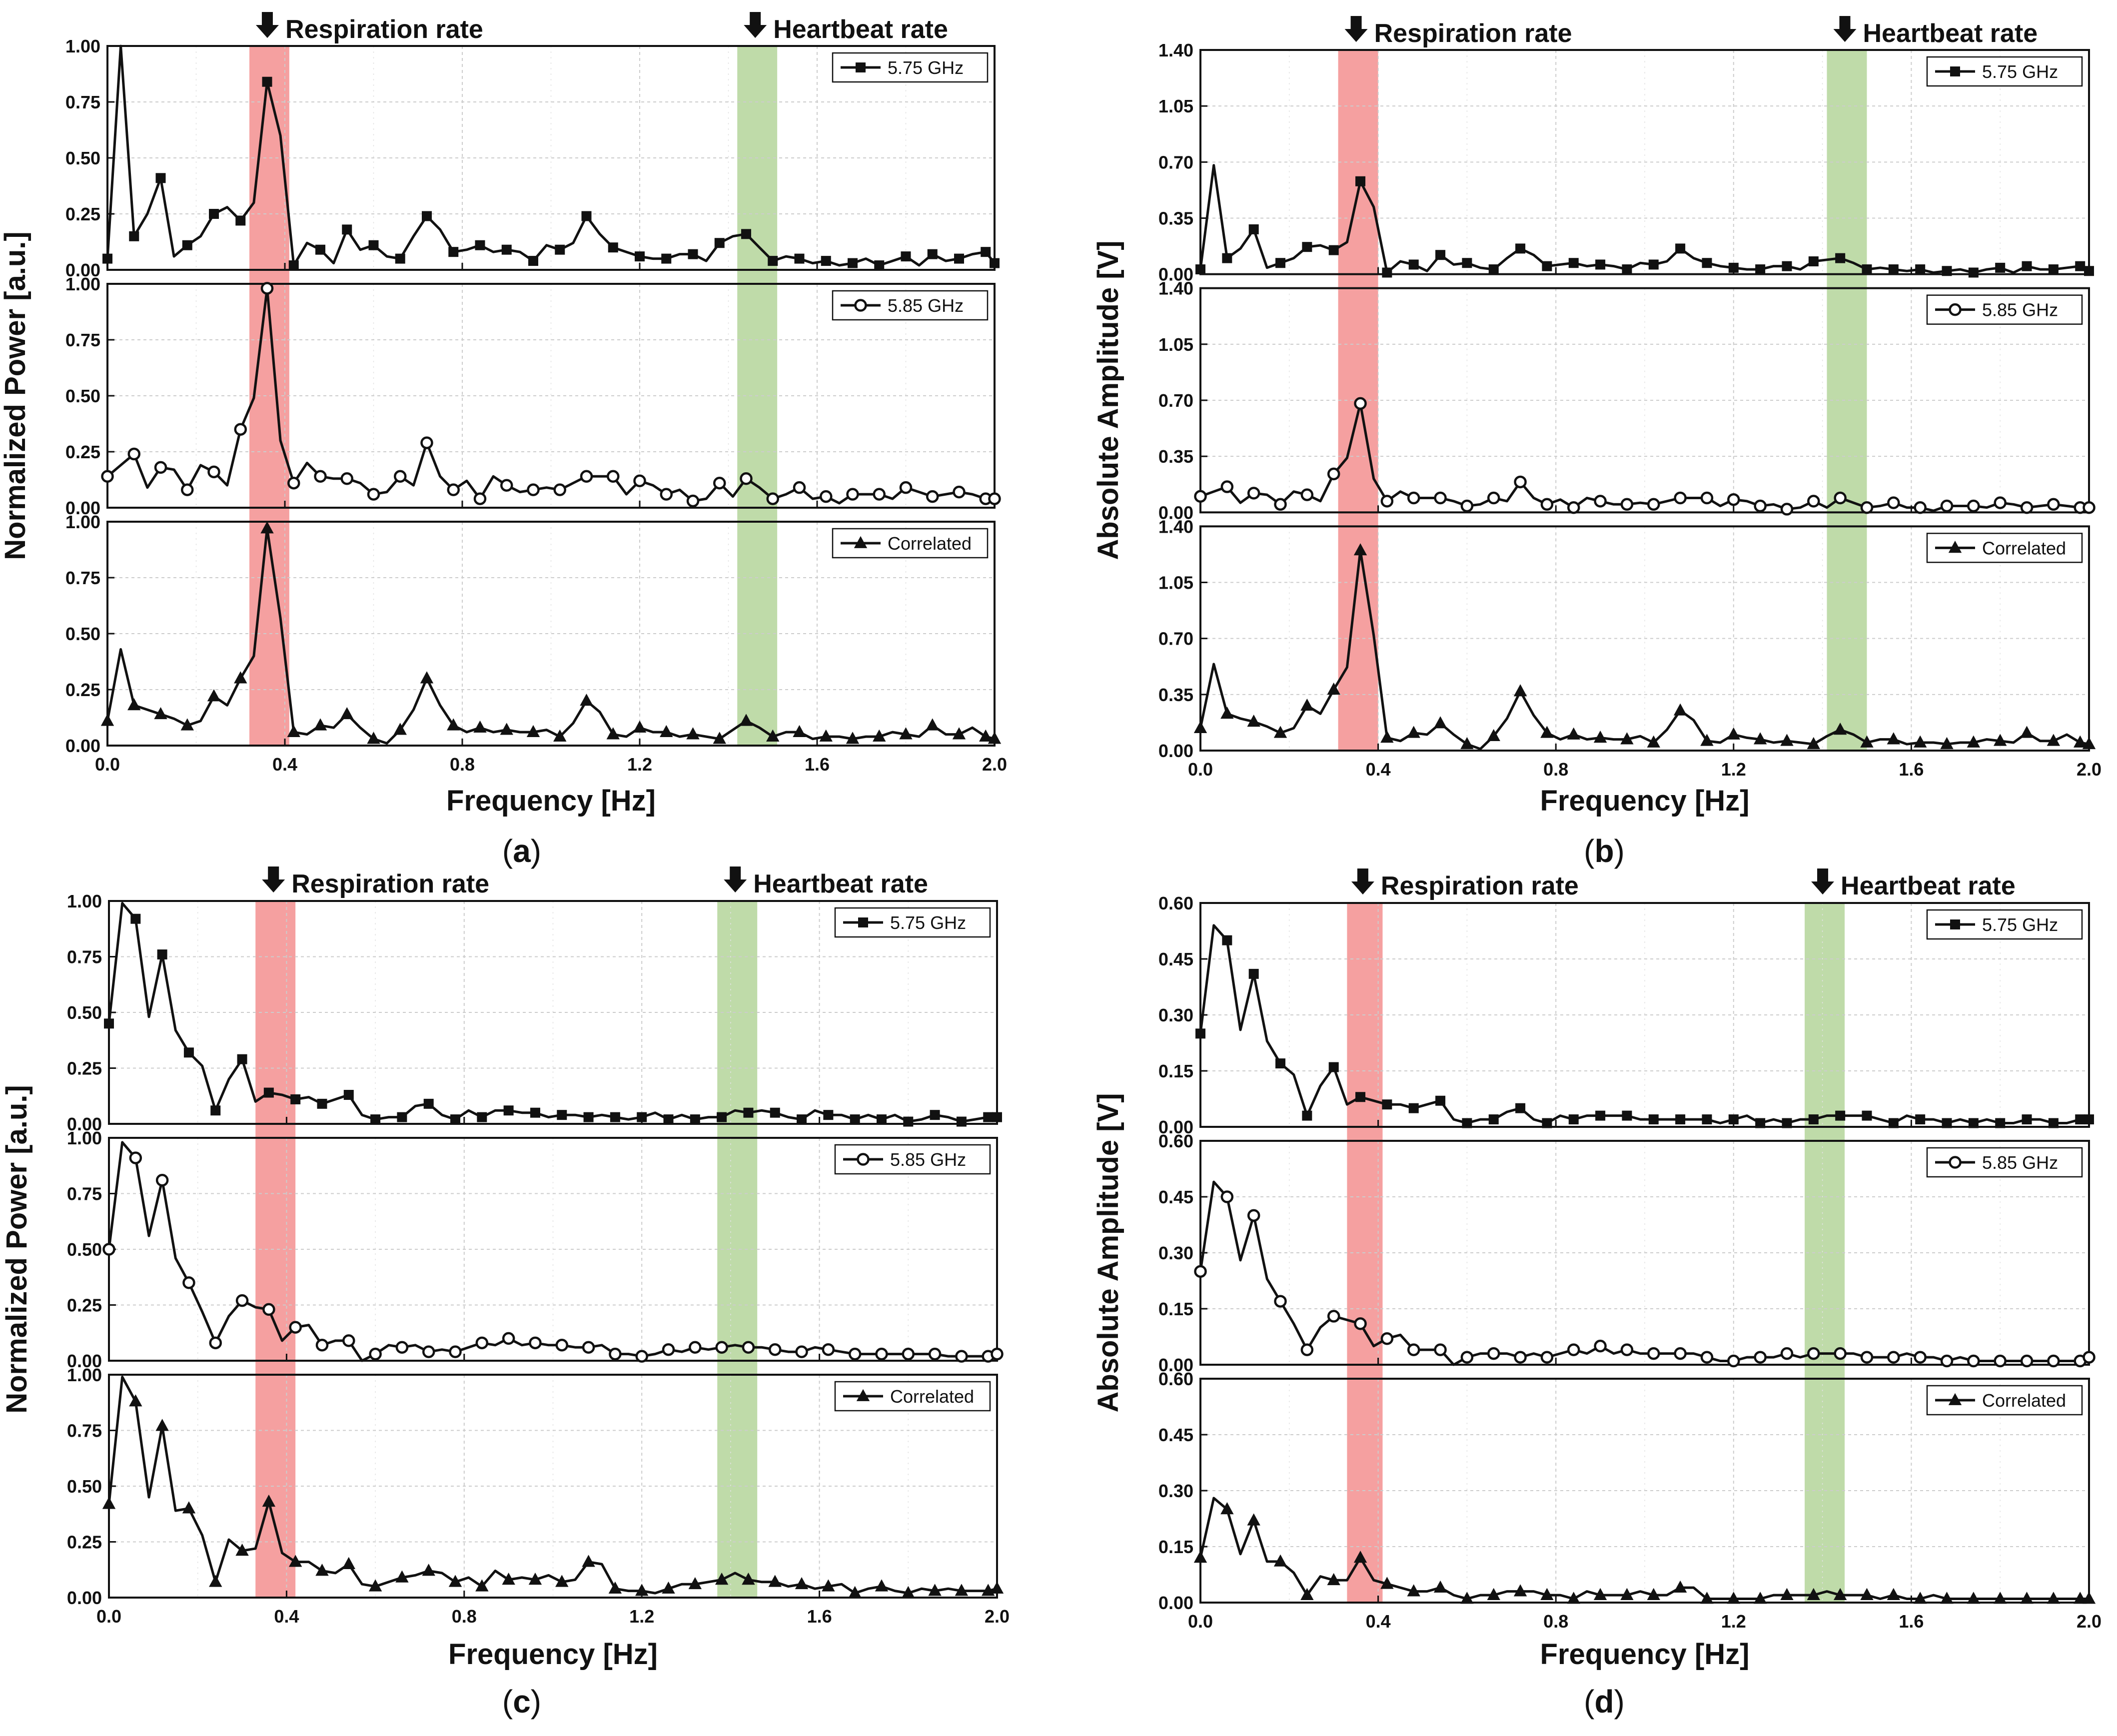 The width and height of the screenshot is (2117, 1736). Describe the element at coordinates (521, 1702) in the screenshot. I see `panel-caption: (c)` at that location.